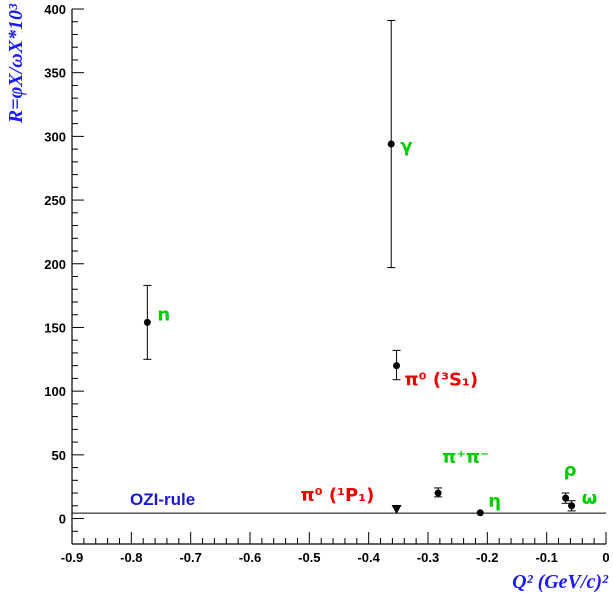 This screenshot has height=598, width=613. Describe the element at coordinates (570, 470) in the screenshot. I see `point-label: ρ` at that location.